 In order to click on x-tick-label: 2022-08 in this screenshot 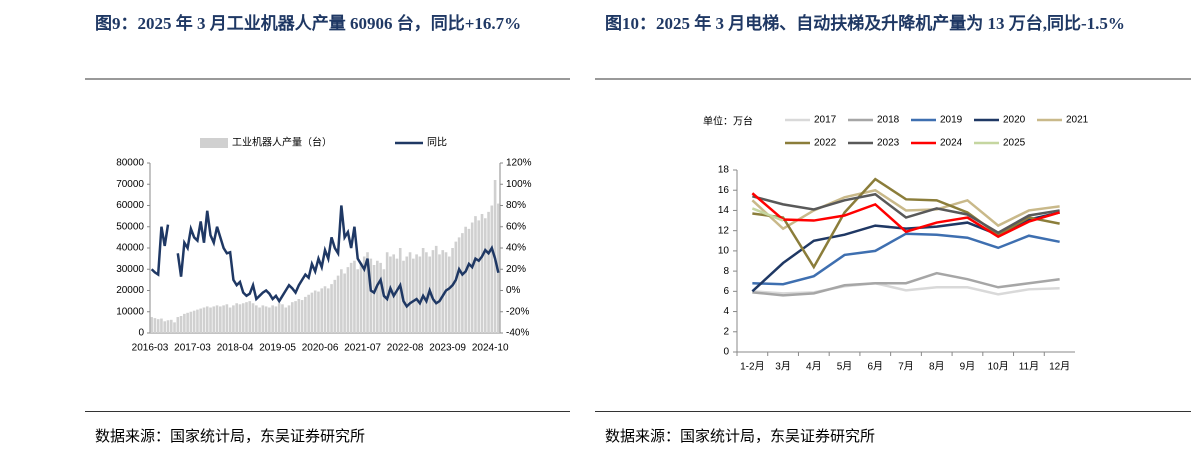, I will do `click(405, 348)`.